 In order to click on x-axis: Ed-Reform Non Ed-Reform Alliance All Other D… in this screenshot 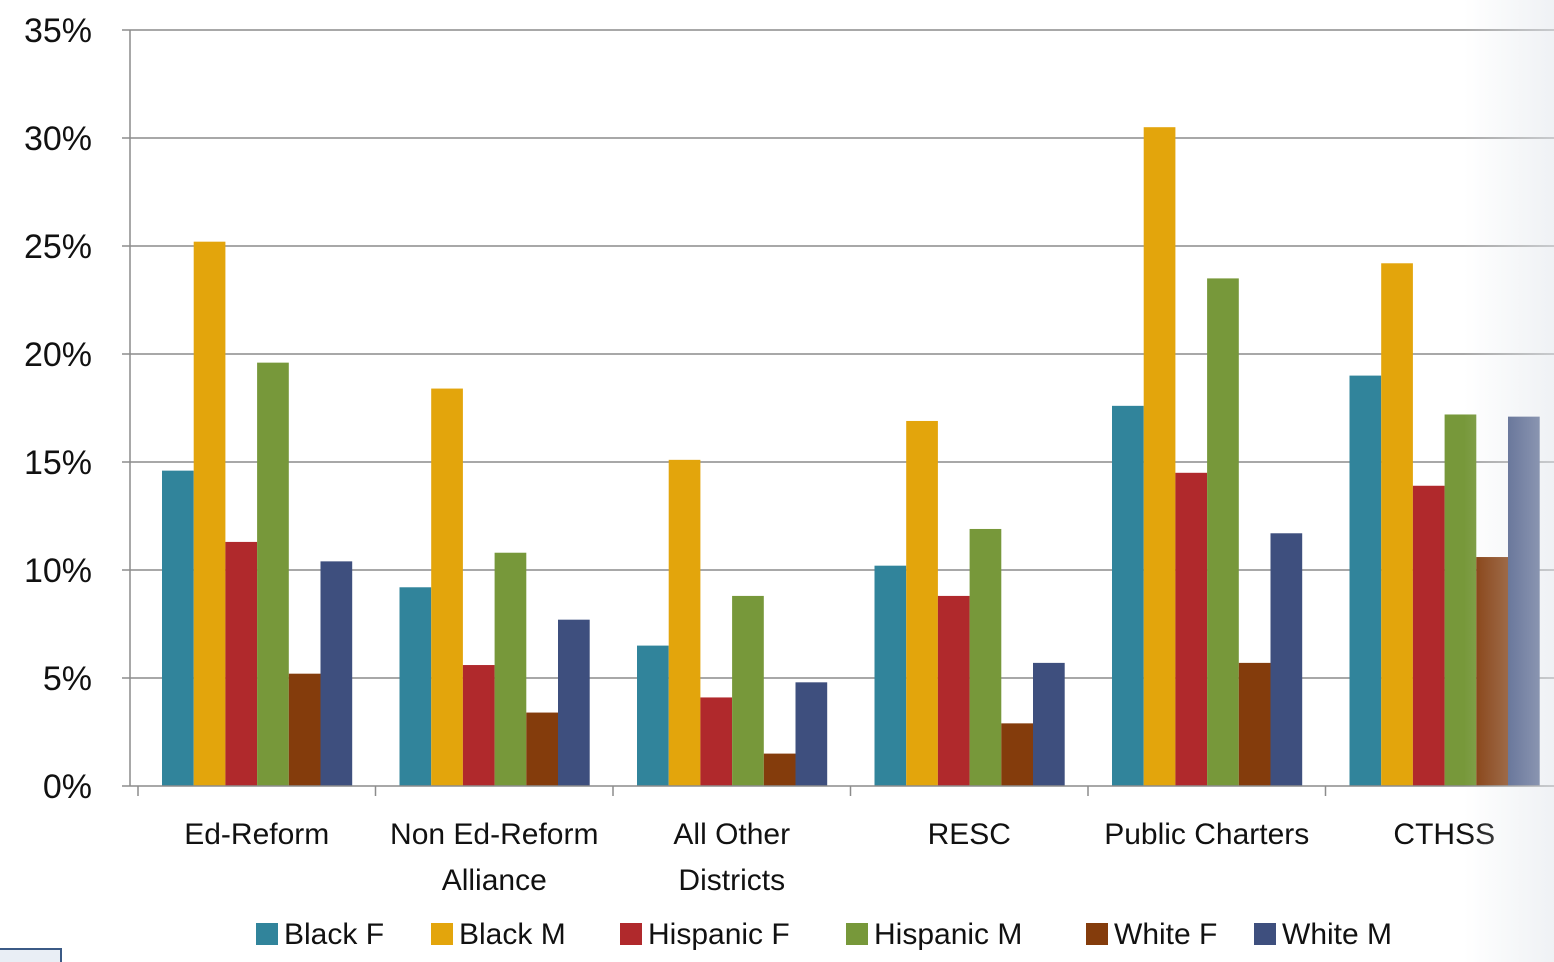, I will do `click(842, 841)`.